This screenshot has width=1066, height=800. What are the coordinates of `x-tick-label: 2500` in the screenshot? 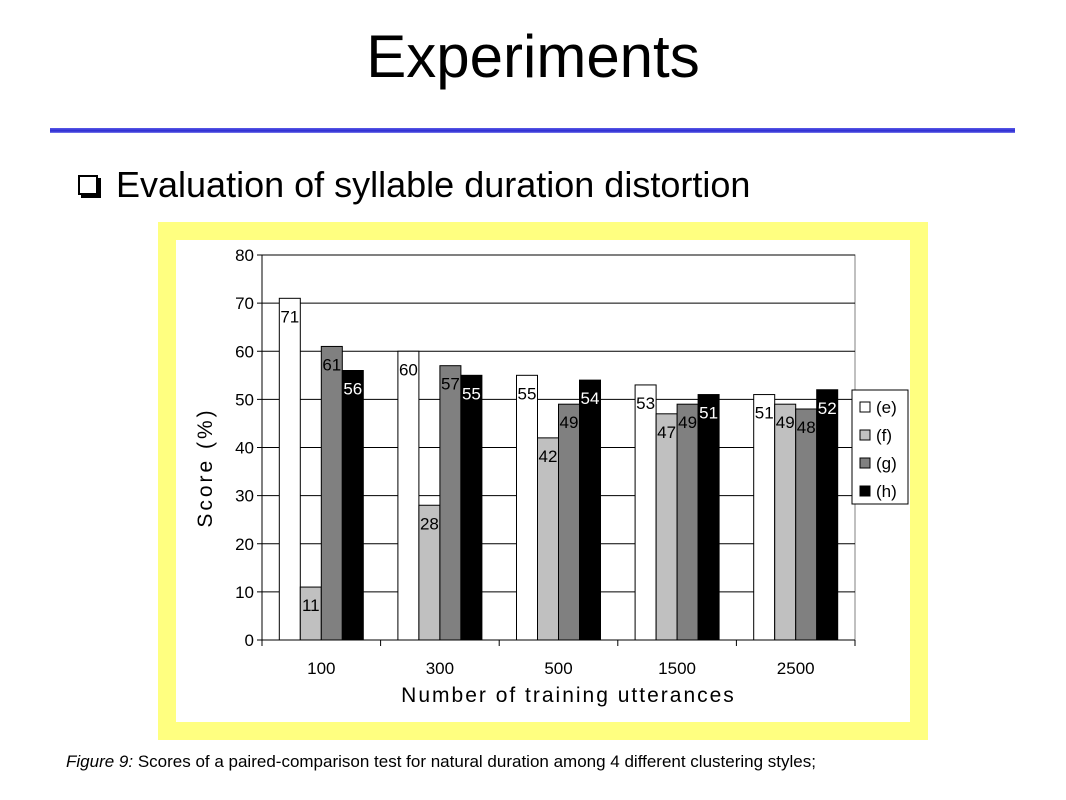 It's located at (796, 668).